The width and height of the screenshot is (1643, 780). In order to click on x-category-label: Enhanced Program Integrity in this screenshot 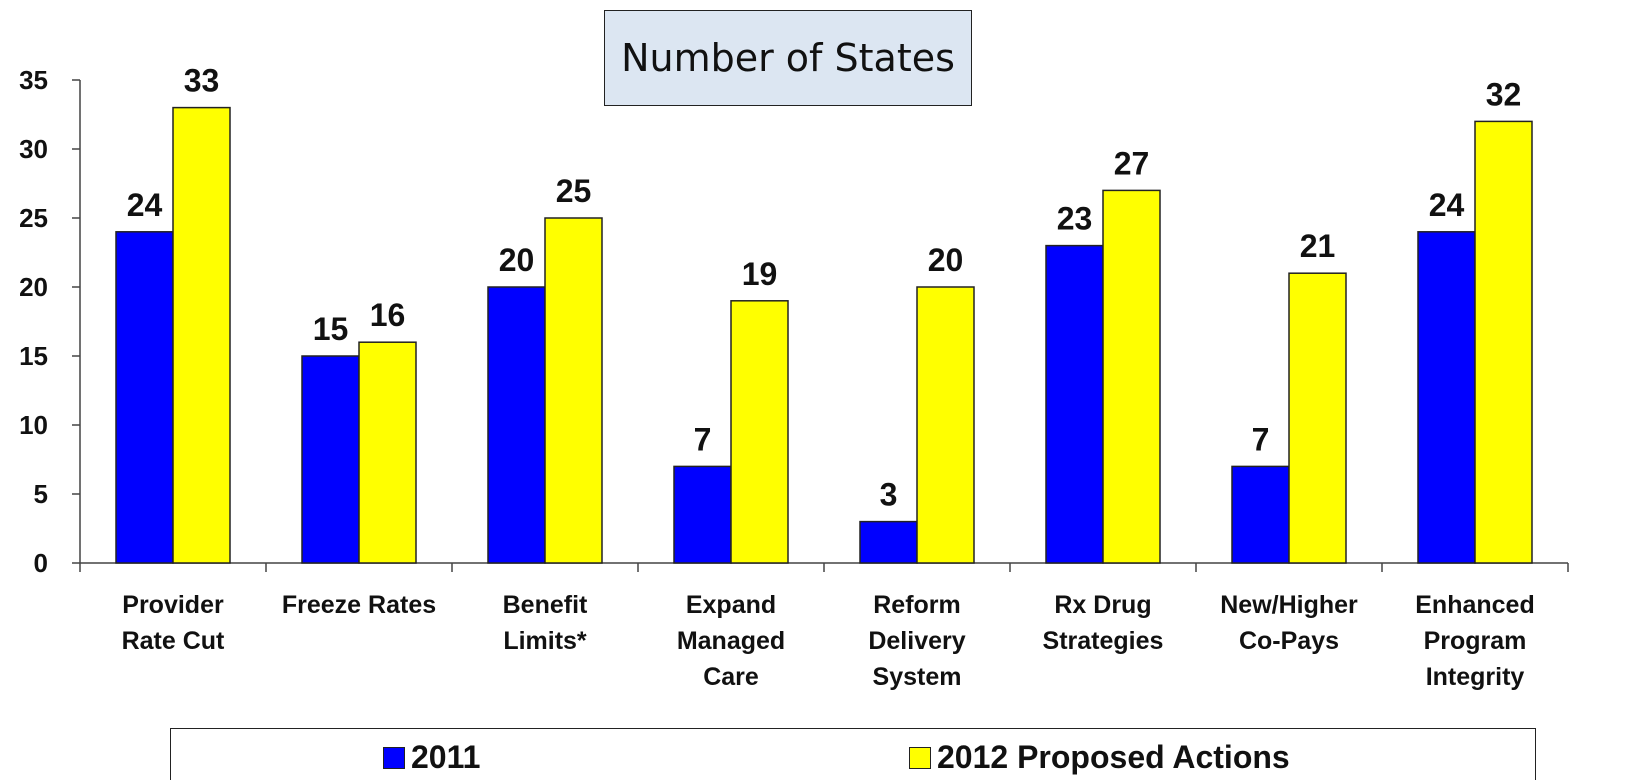, I will do `click(1474, 641)`.